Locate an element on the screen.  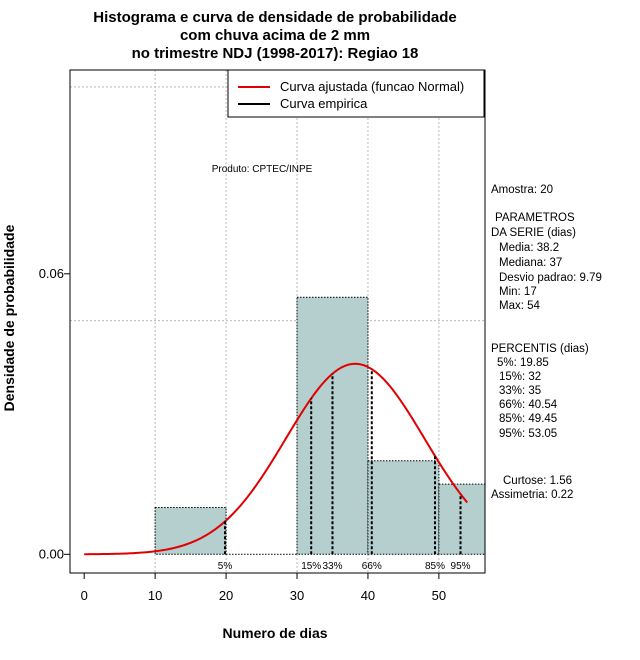
x-axis: 0 10 20 30 40 50 is located at coordinates (263, 587).